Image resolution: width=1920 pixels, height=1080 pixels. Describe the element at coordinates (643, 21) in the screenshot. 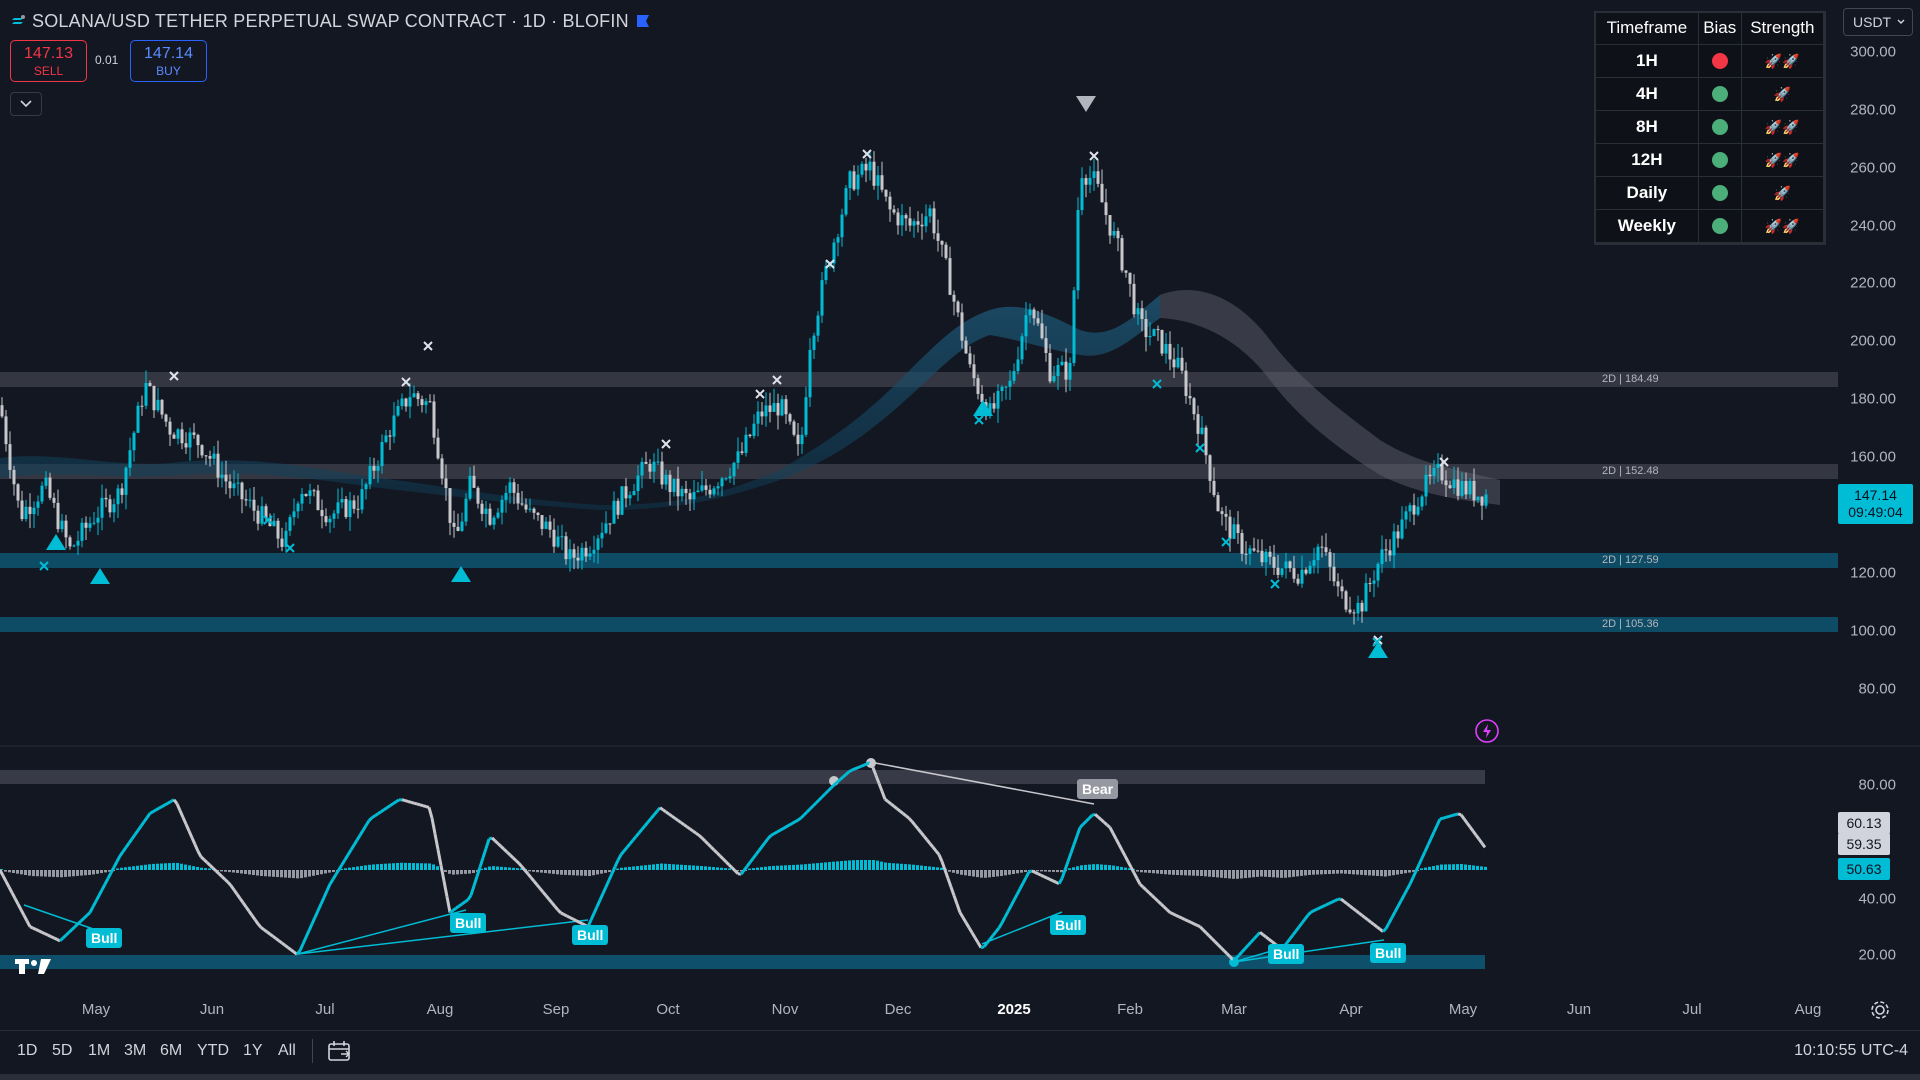

I see `flag-icon` at that location.